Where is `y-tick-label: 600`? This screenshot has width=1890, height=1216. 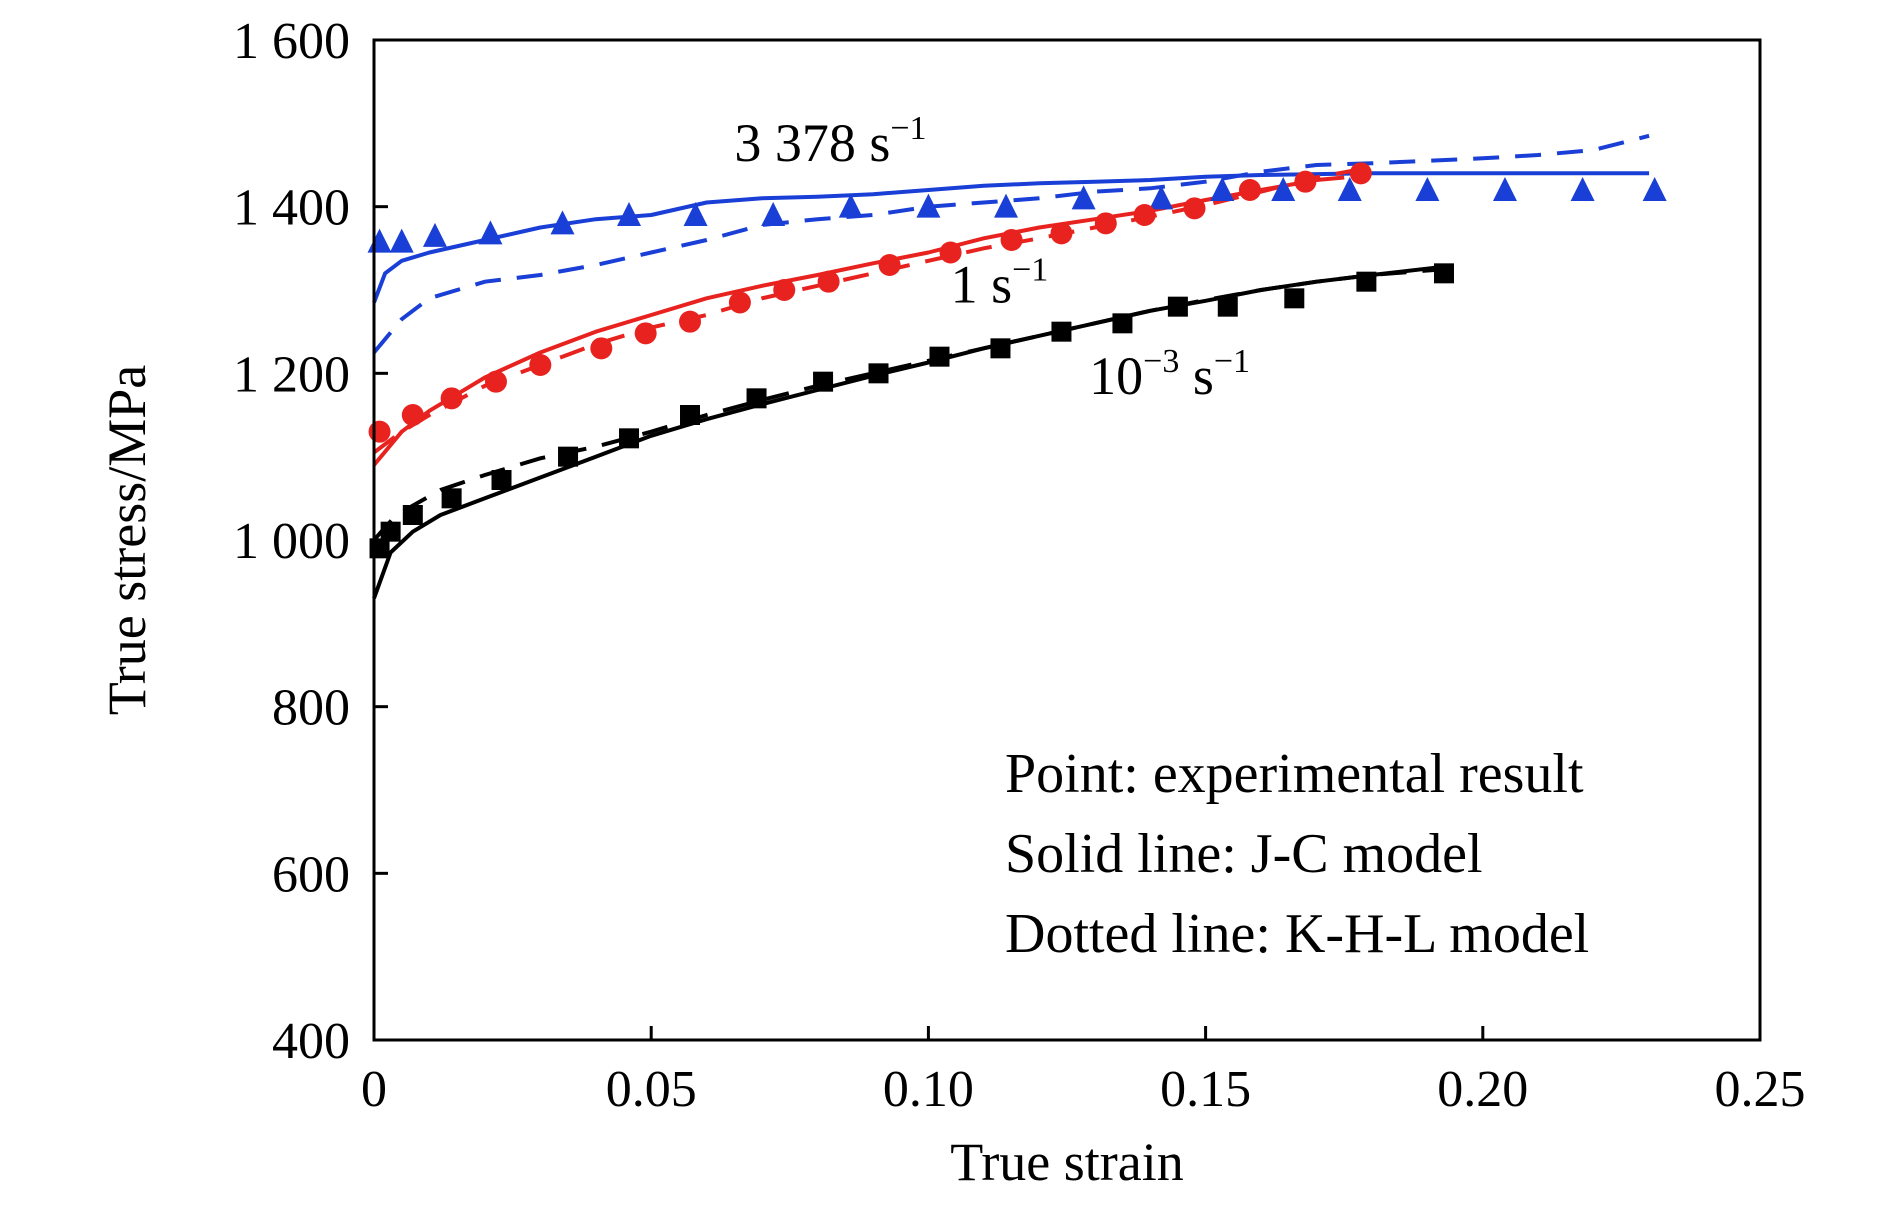 y-tick-label: 600 is located at coordinates (311, 874).